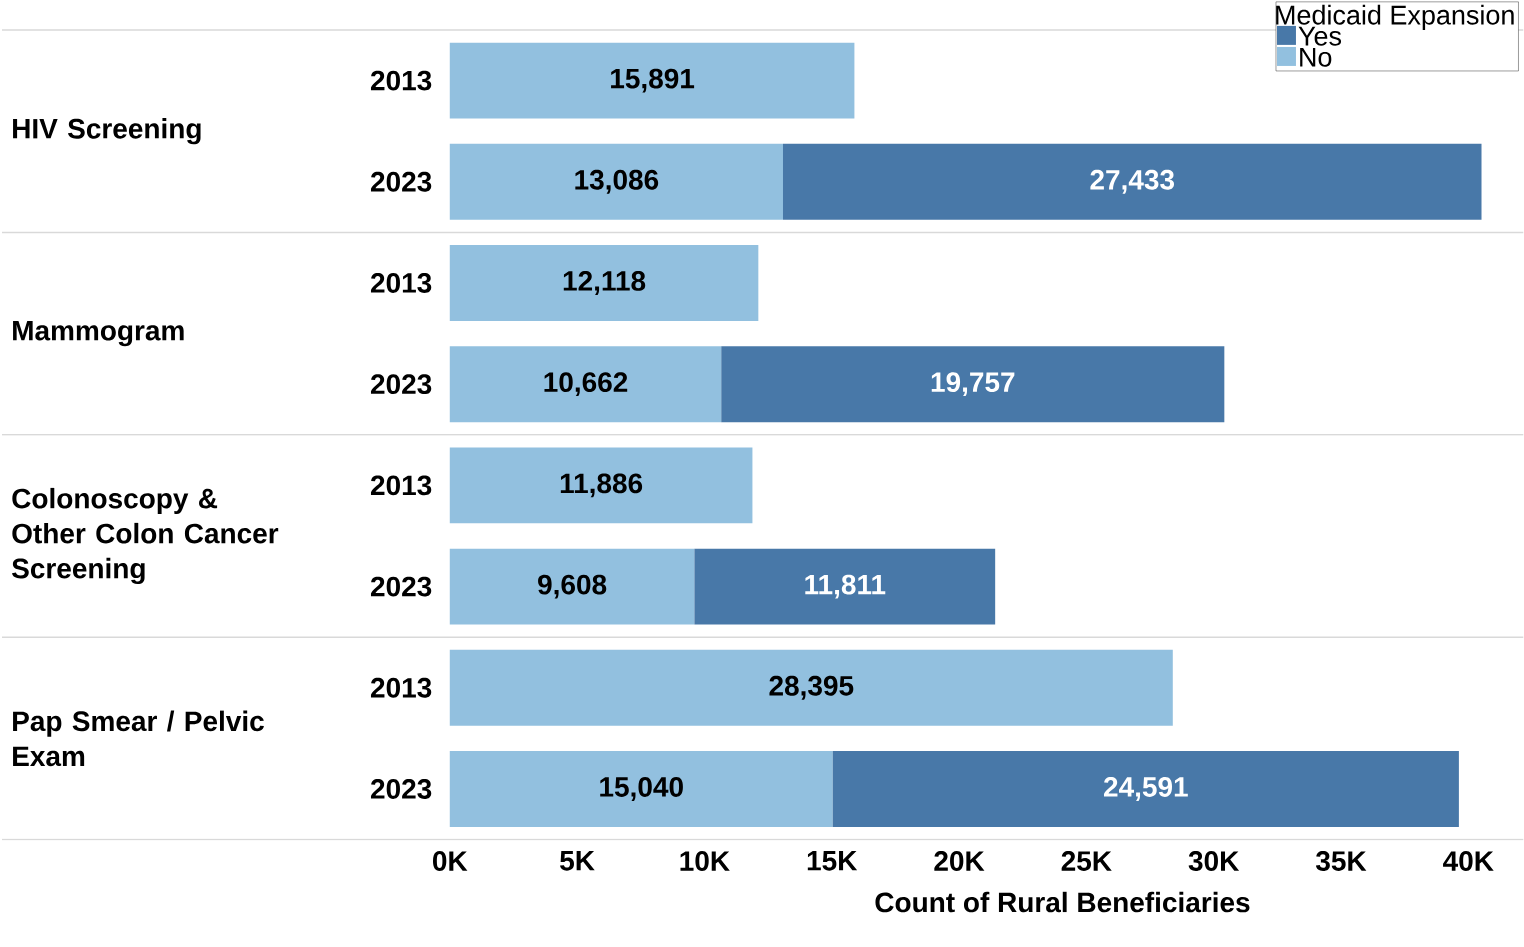 The height and width of the screenshot is (947, 1524). What do you see at coordinates (138, 738) in the screenshot?
I see `text: Pap Smear / Pelvic Exam` at bounding box center [138, 738].